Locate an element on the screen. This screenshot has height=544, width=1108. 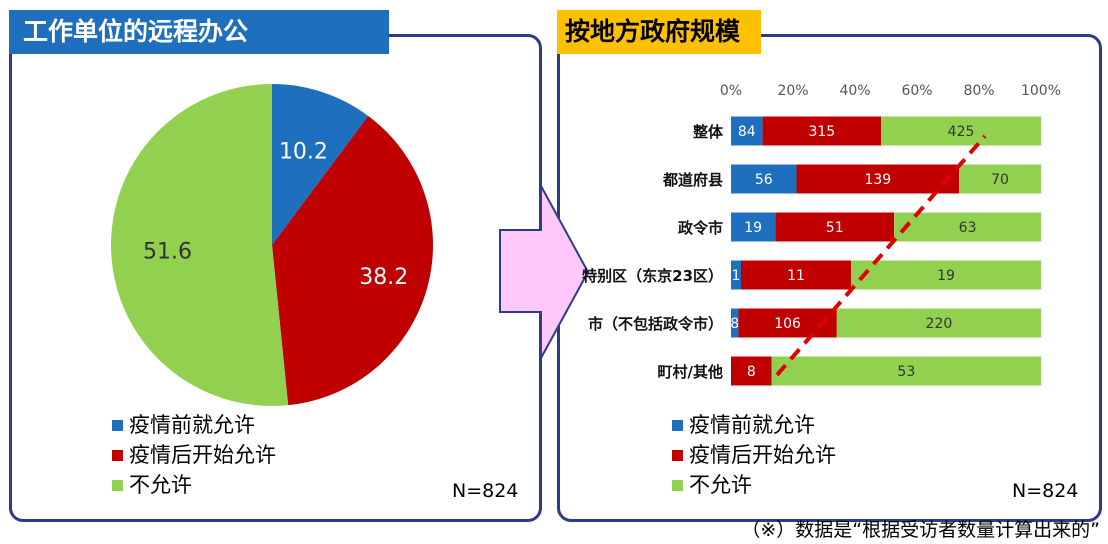
x-tick-label: 100% is located at coordinates (1041, 91).